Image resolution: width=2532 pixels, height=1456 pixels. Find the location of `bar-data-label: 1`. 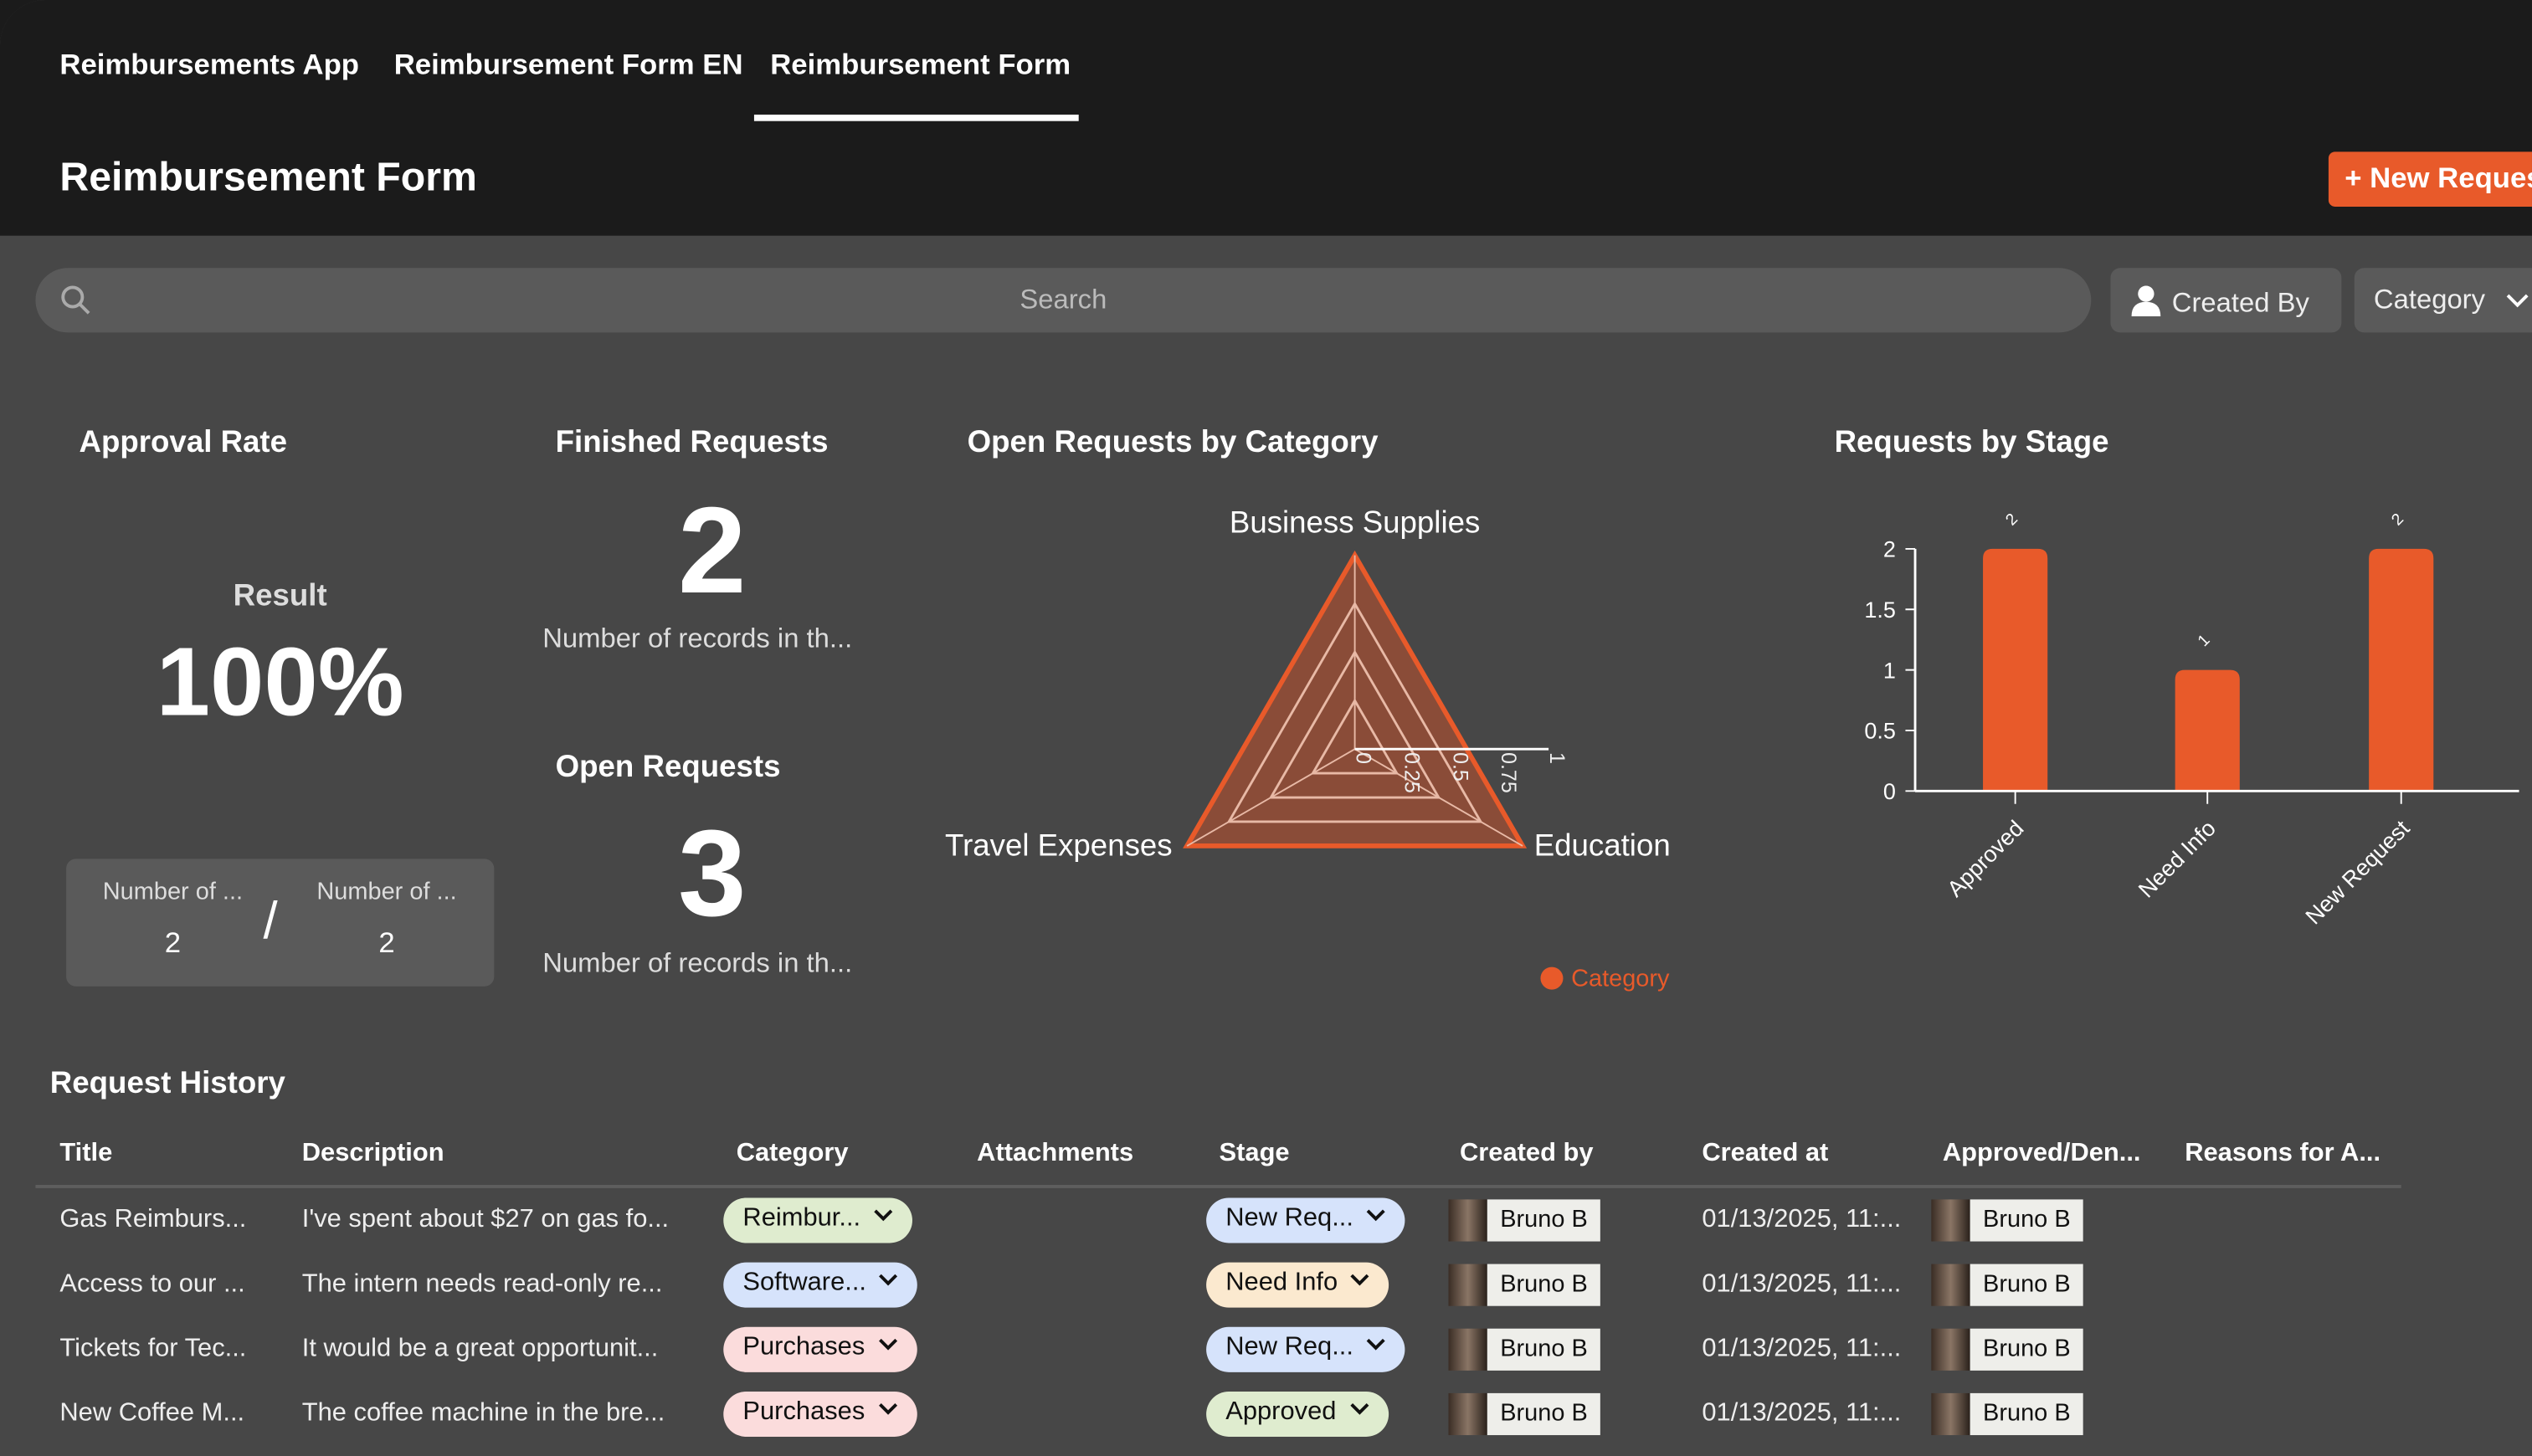

bar-data-label: 1 is located at coordinates (2204, 641).